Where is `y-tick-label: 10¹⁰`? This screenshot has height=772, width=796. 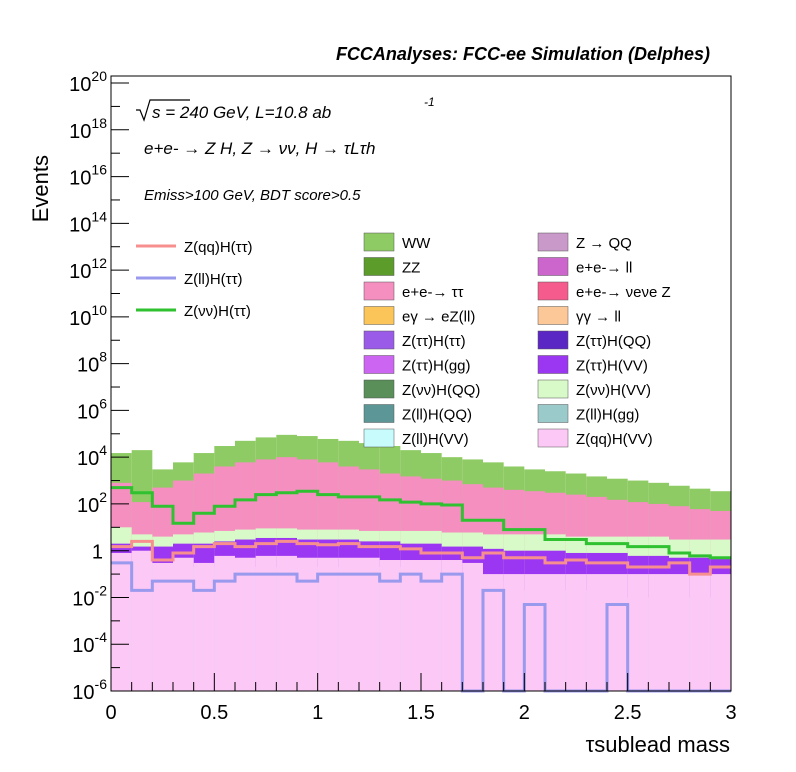
y-tick-label: 10¹⁰ is located at coordinates (88, 316).